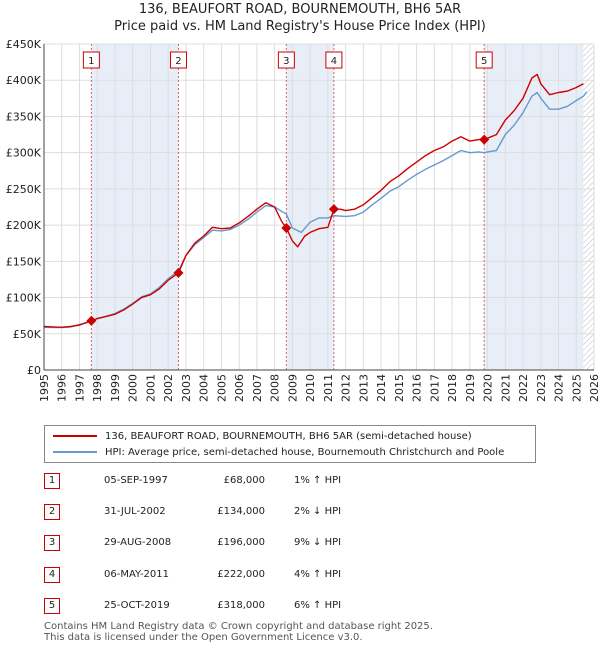  What do you see at coordinates (97, 388) in the screenshot?
I see `x-tick-label: 1998` at bounding box center [97, 388].